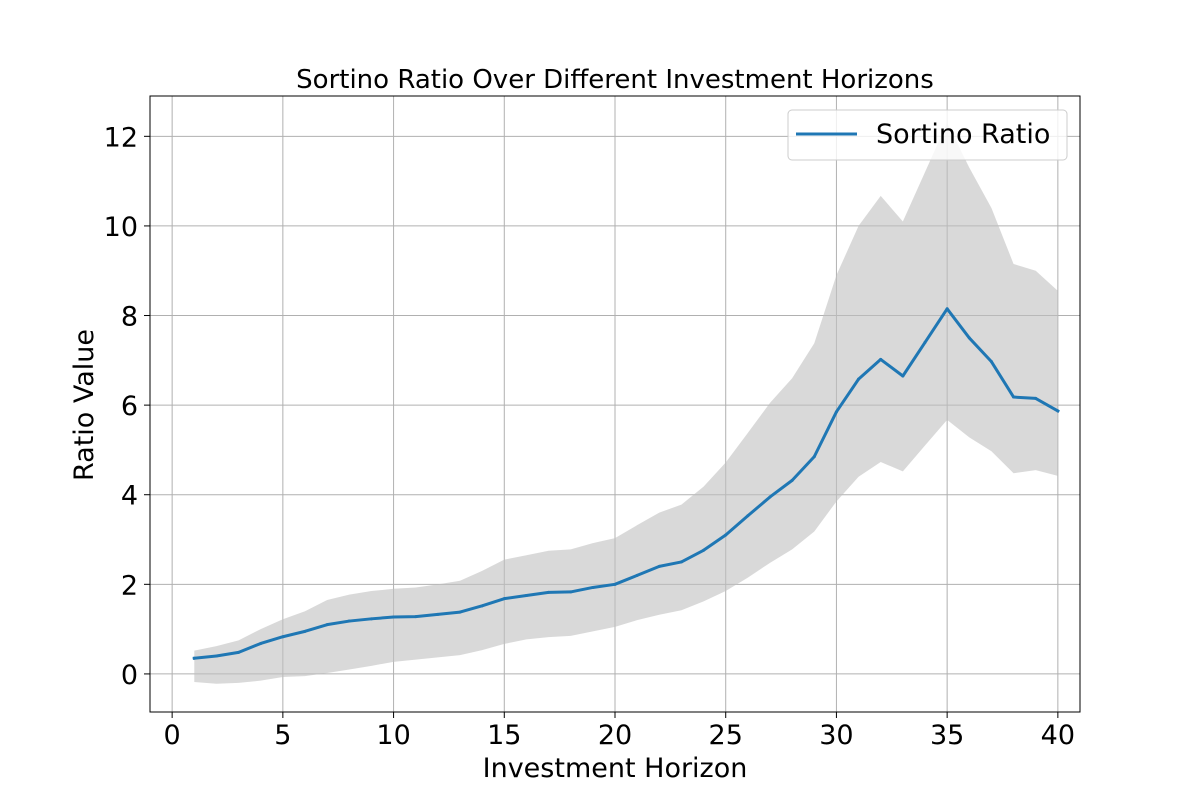 This screenshot has height=804, width=1200. I want to click on x-tick-label: 5, so click(282, 735).